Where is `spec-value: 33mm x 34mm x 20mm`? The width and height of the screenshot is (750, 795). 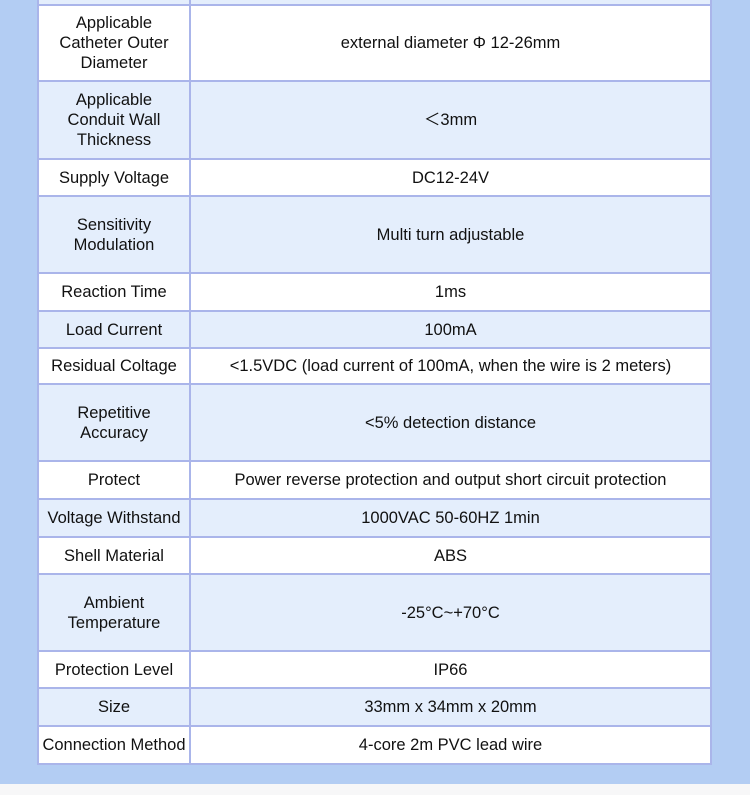 spec-value: 33mm x 34mm x 20mm is located at coordinates (450, 707).